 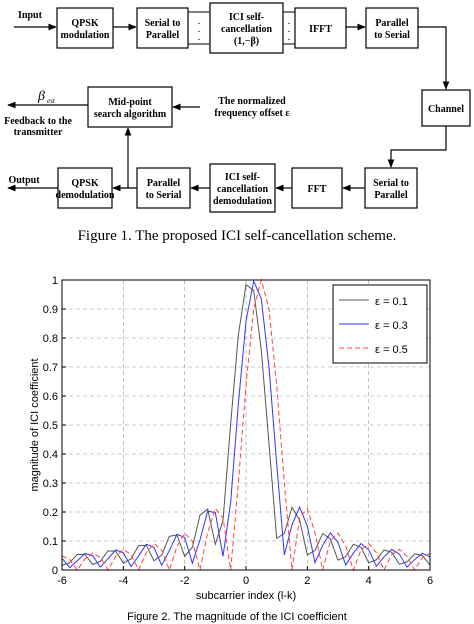 I want to click on x-tick-label: -6, so click(x=62, y=581).